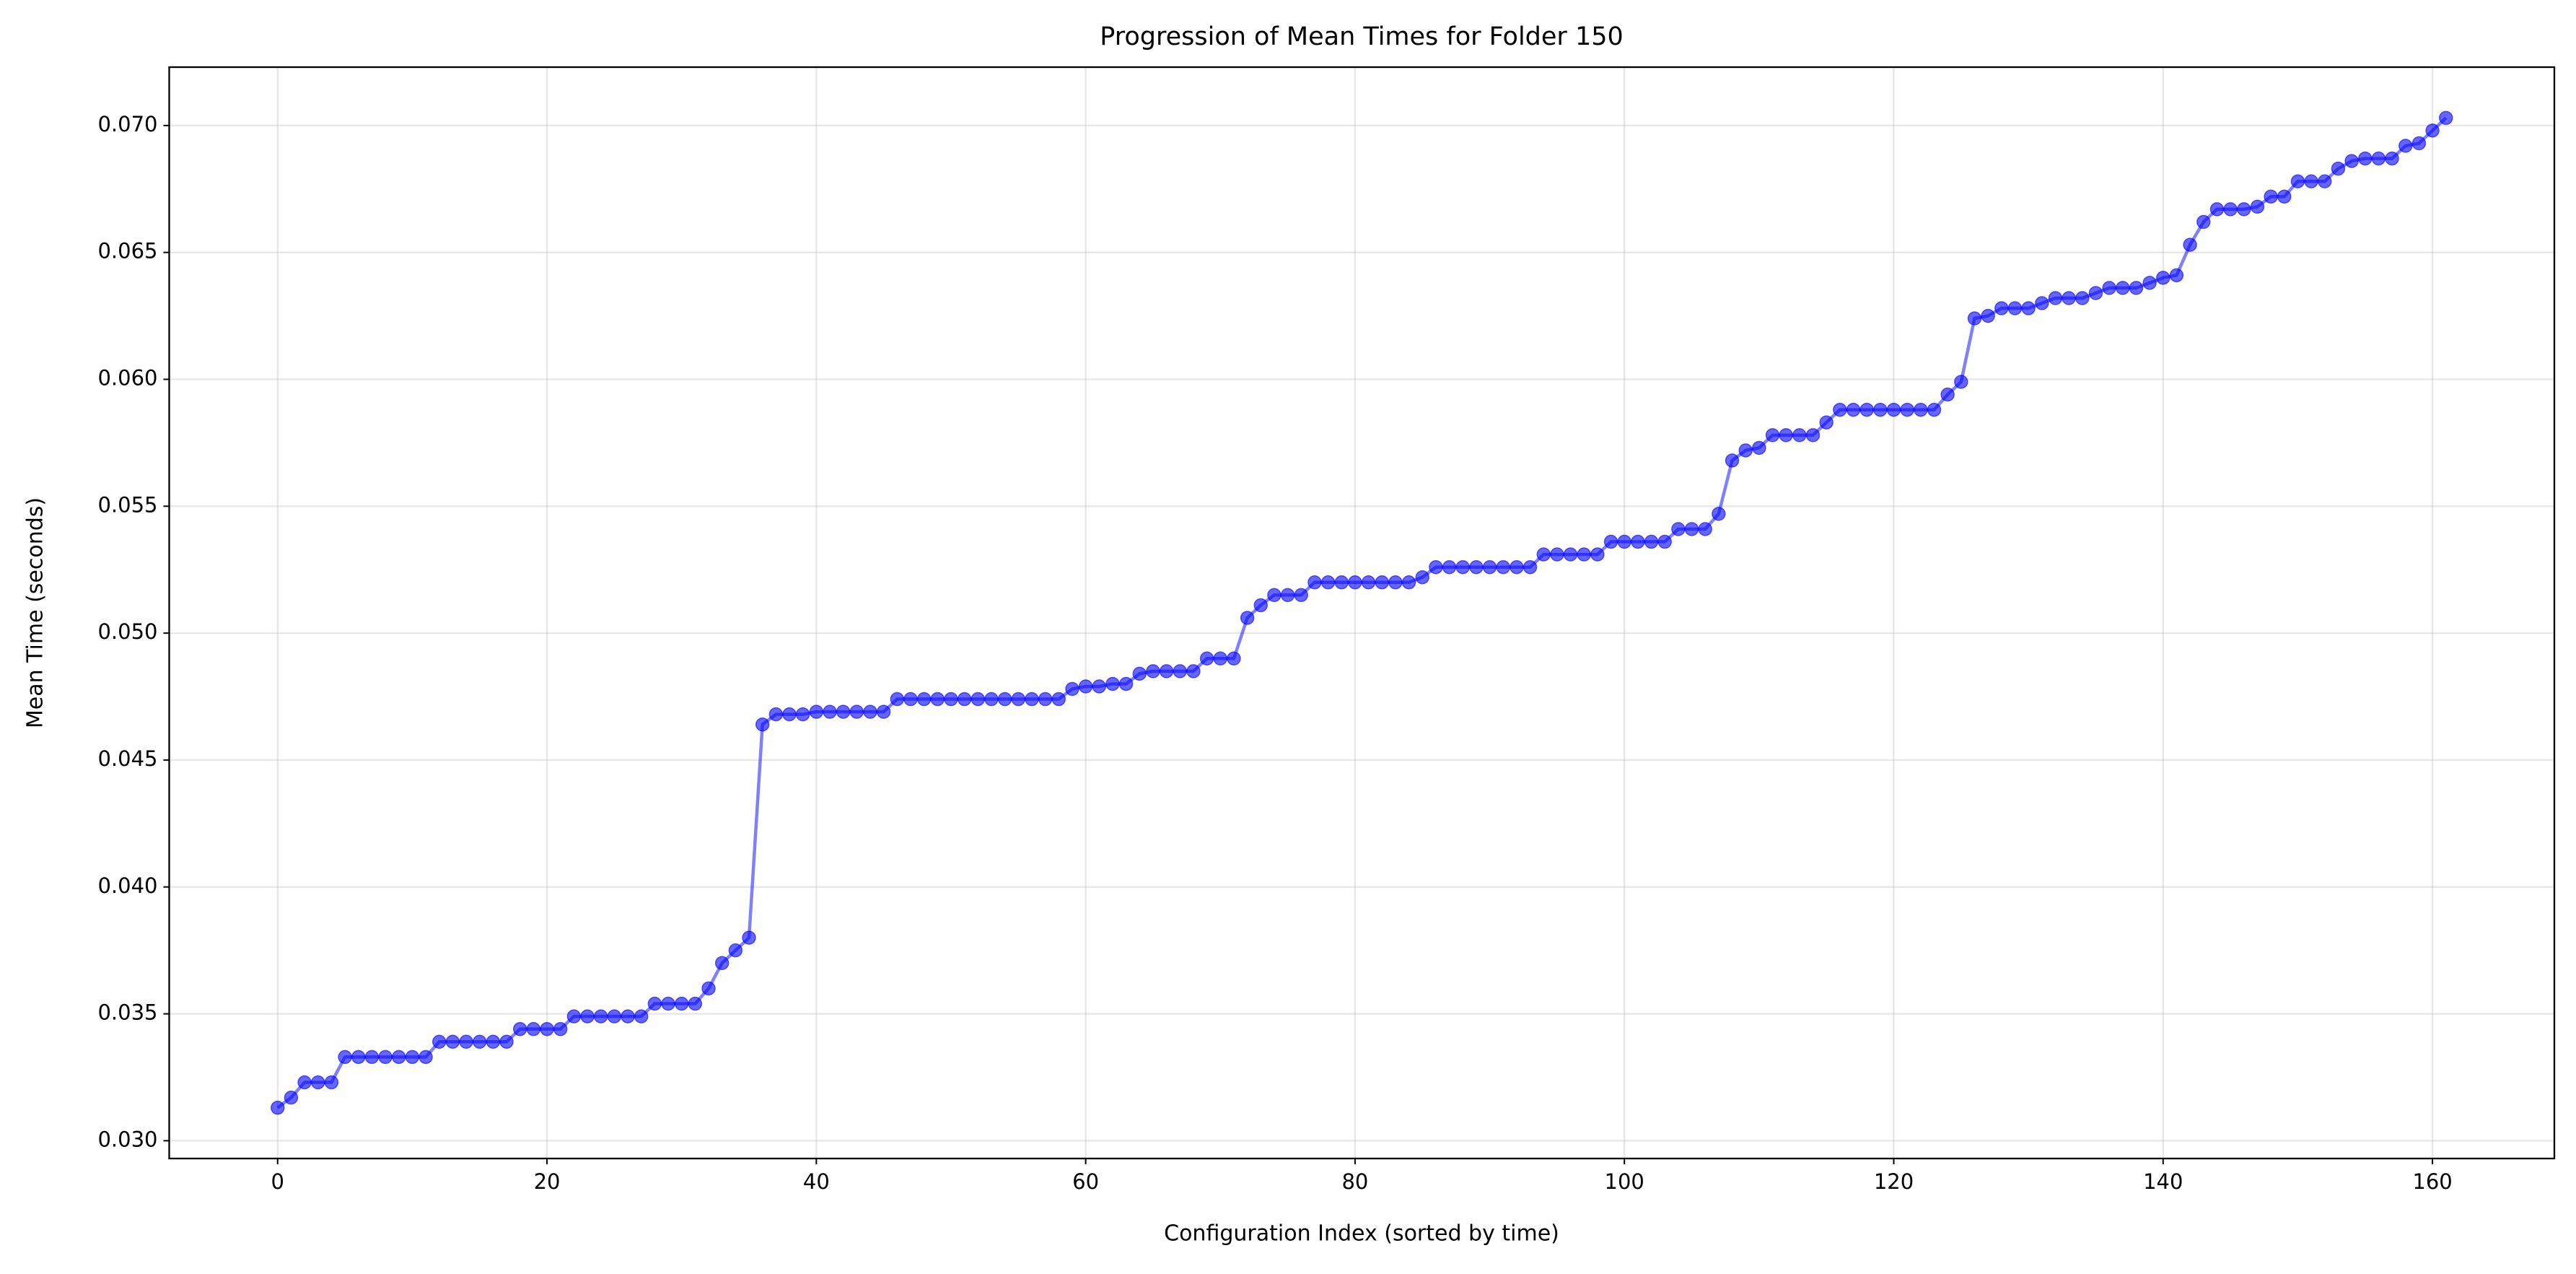 Image resolution: width=2576 pixels, height=1274 pixels. What do you see at coordinates (547, 1181) in the screenshot?
I see `x-tick-label: 20` at bounding box center [547, 1181].